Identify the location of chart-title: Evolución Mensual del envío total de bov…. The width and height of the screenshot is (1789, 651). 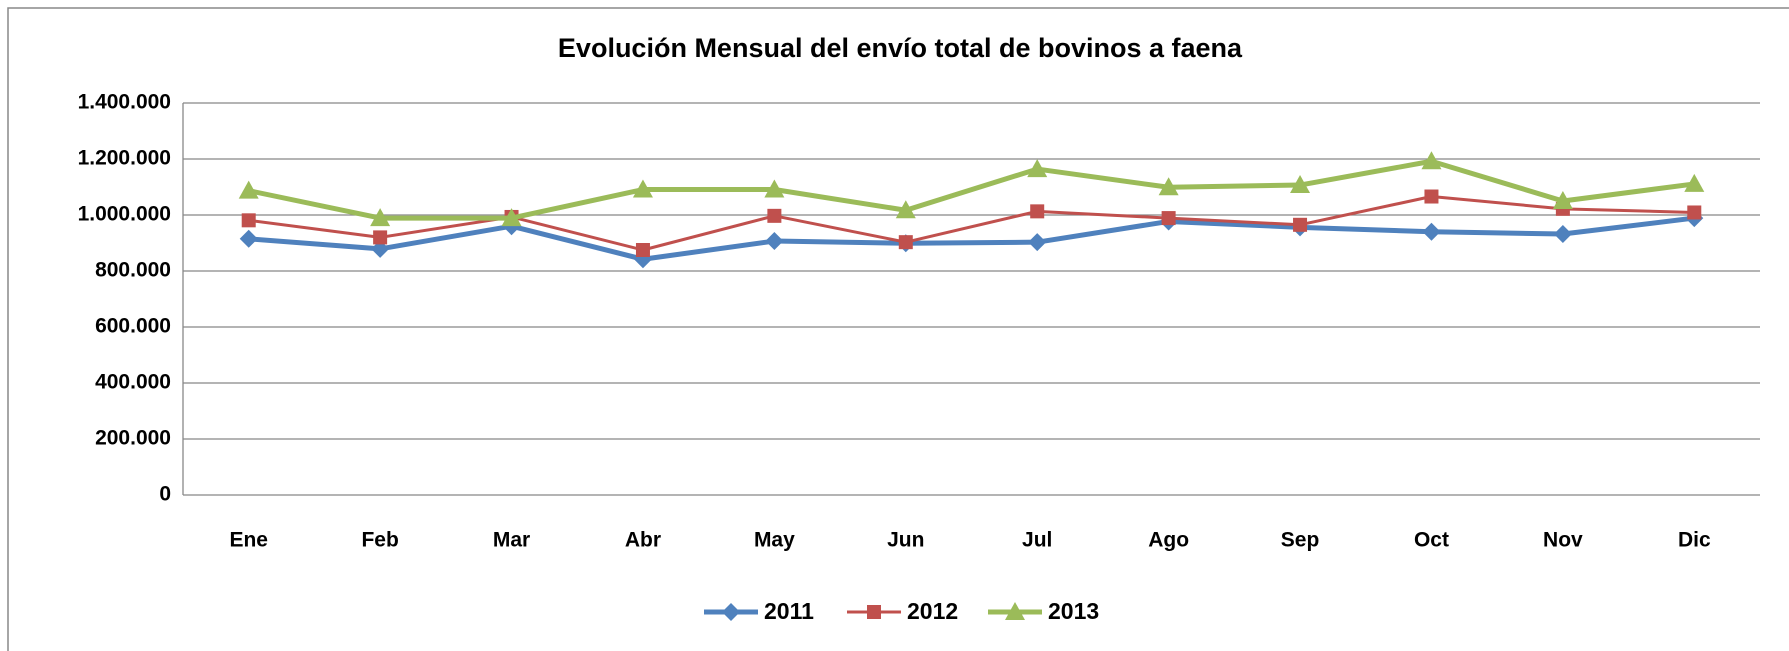
(900, 48).